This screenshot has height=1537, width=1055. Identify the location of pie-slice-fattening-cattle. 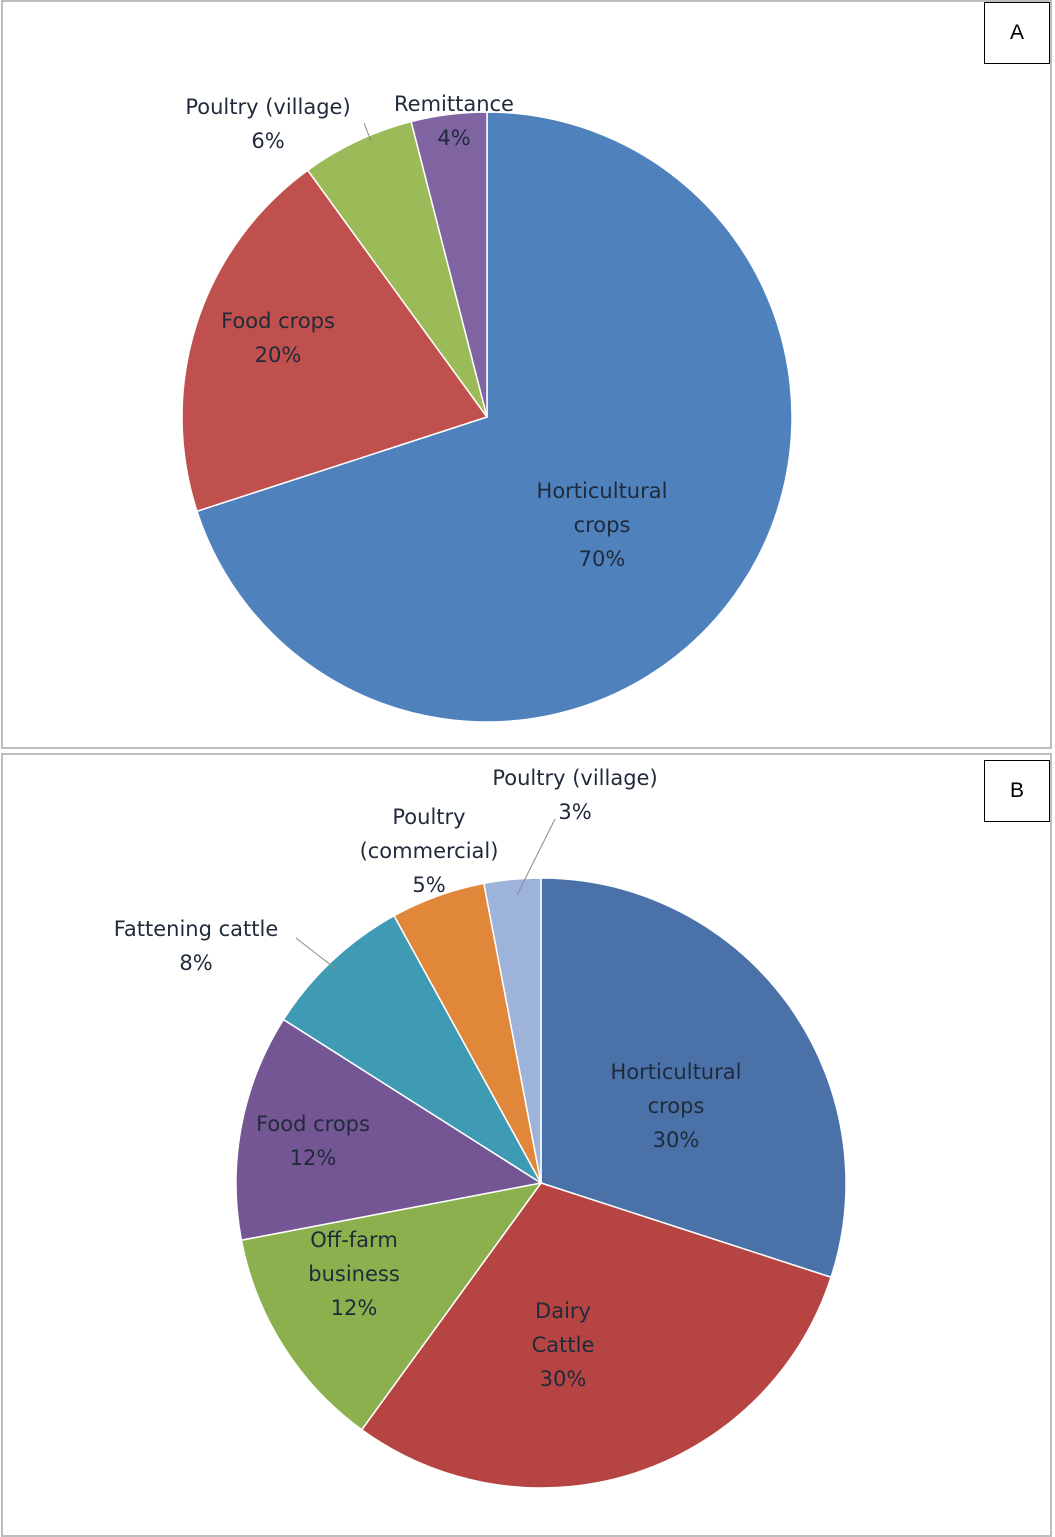
(412, 1049).